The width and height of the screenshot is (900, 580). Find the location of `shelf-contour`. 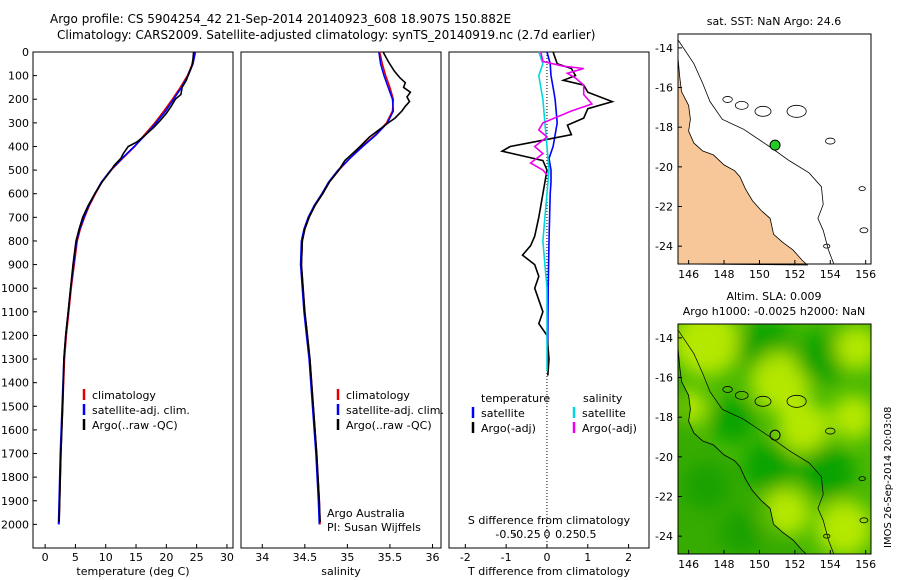

shelf-contour is located at coordinates (756, 152).